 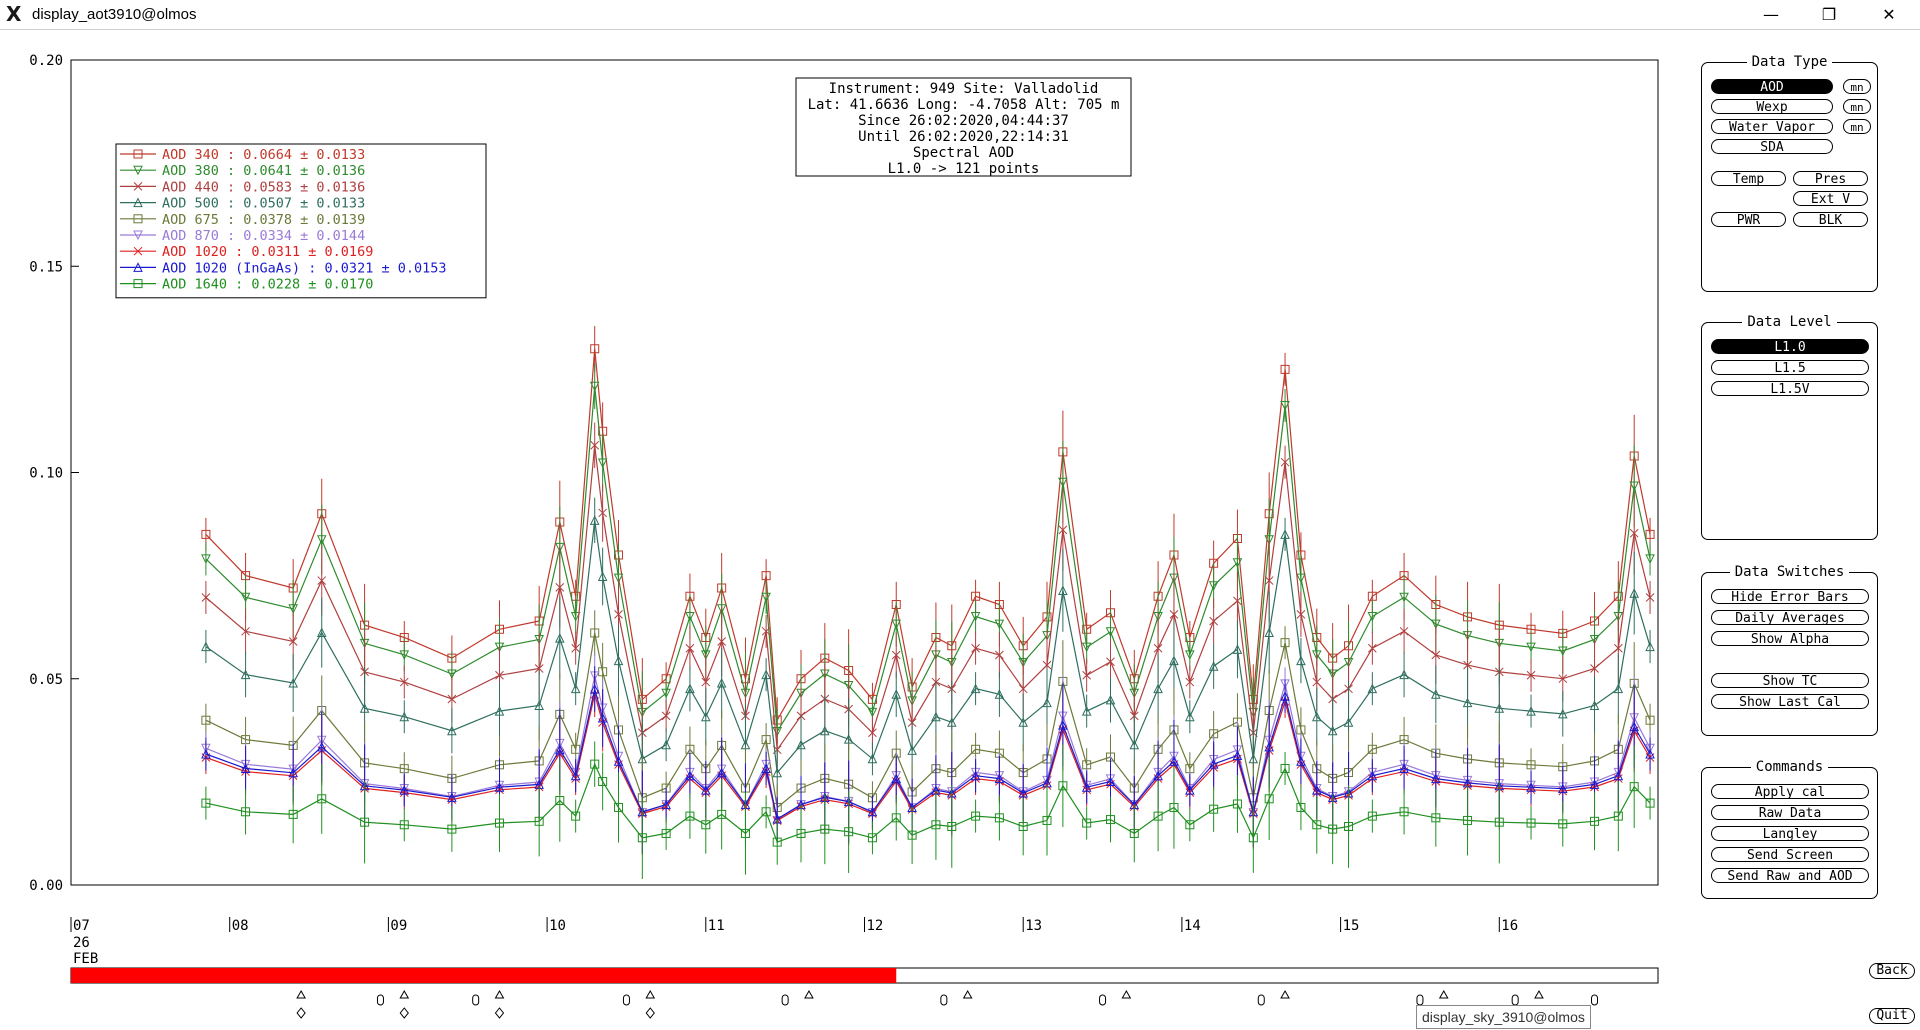 I want to click on water-vapor-button: Water Vapor, so click(x=1772, y=126).